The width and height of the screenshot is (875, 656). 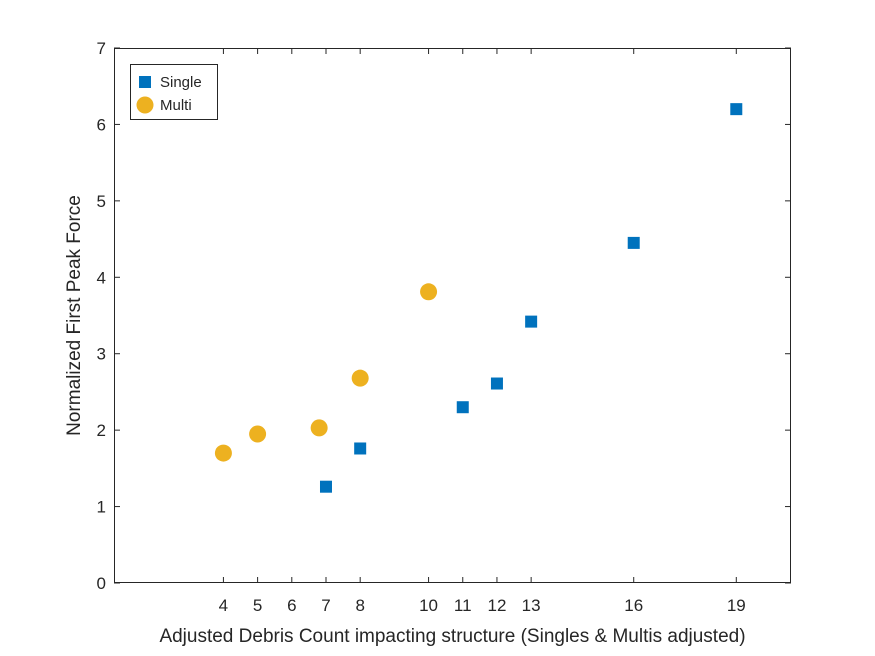 What do you see at coordinates (181, 82) in the screenshot?
I see `legend-label-single: Single` at bounding box center [181, 82].